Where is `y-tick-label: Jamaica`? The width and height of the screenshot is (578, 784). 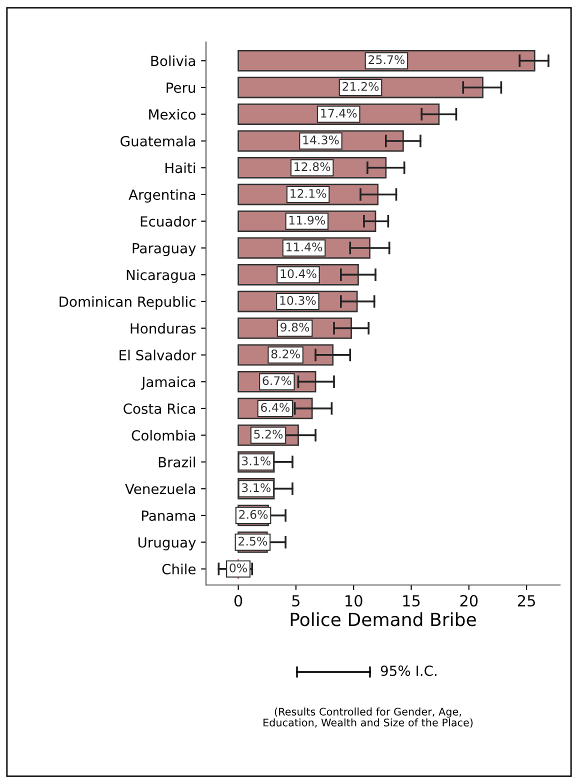 y-tick-label: Jamaica is located at coordinates (168, 383).